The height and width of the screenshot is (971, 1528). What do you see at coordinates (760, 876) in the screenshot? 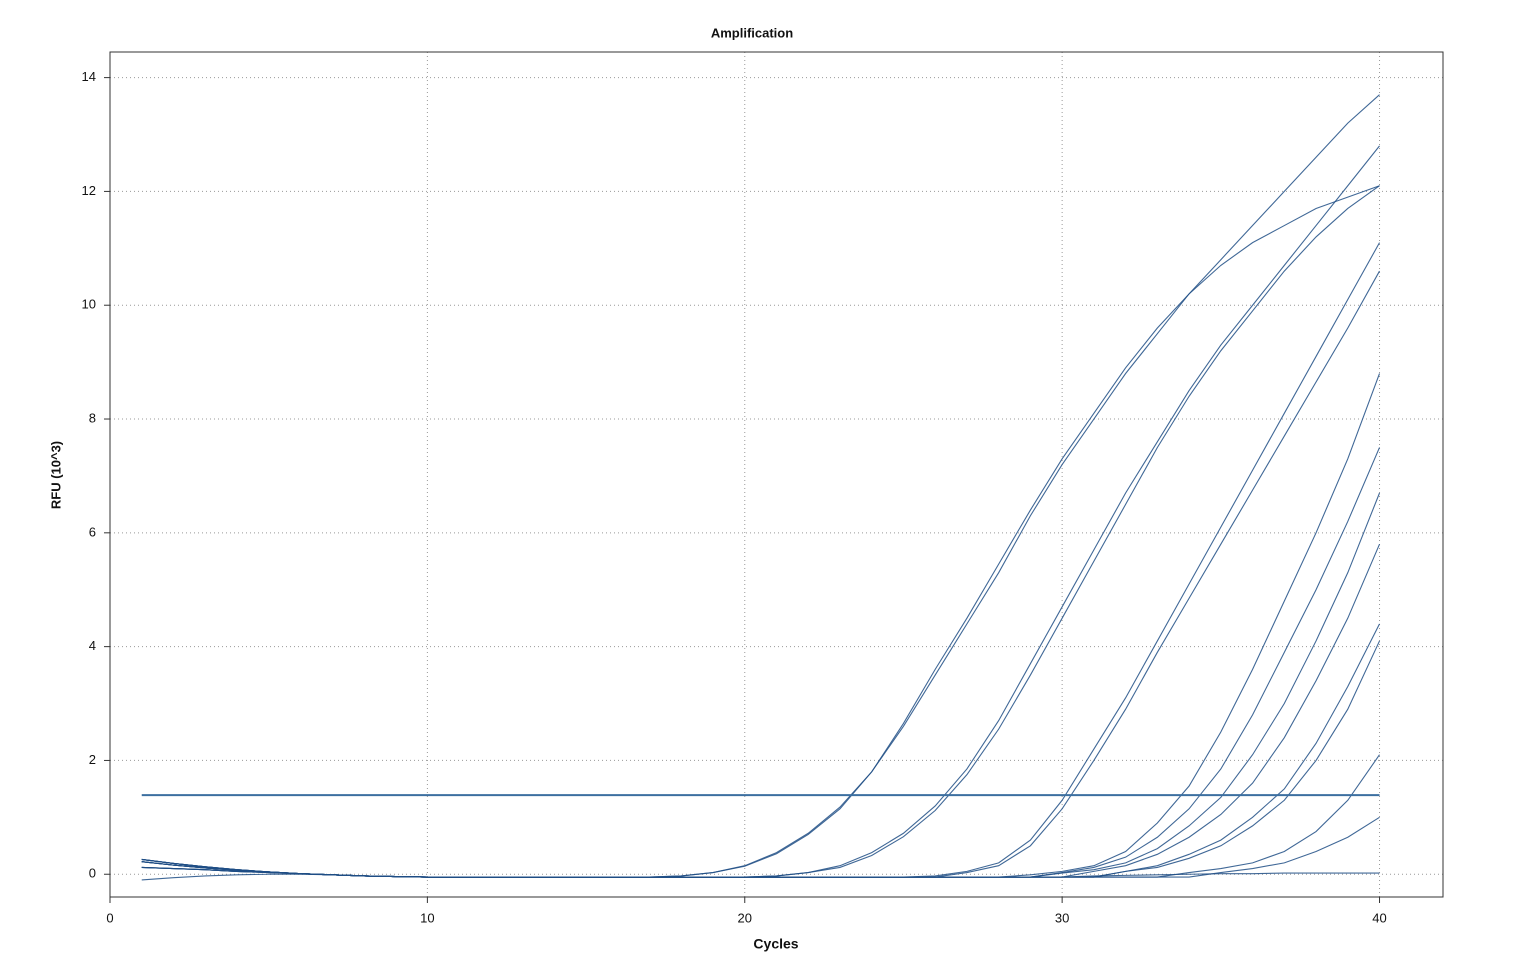
I see `amplification-curve` at bounding box center [760, 876].